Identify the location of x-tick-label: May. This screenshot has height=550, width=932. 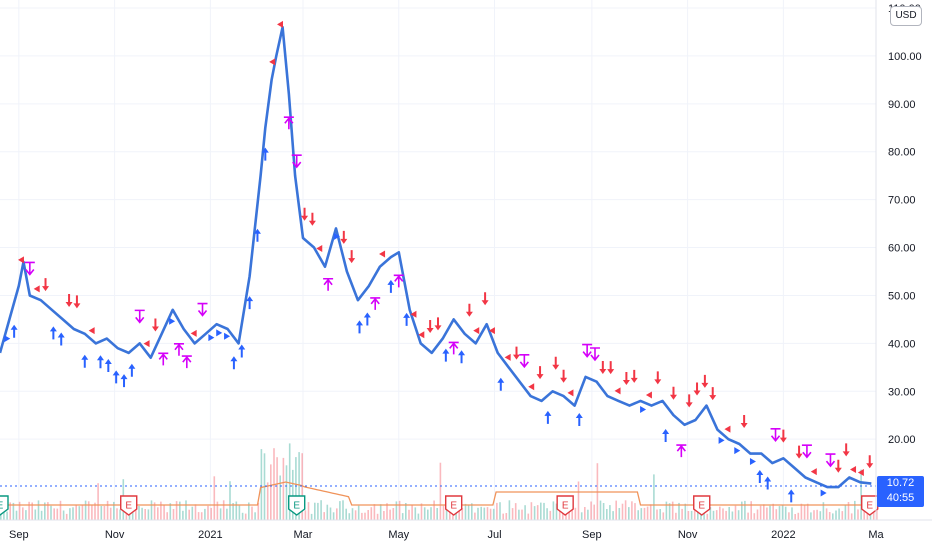
(398, 535).